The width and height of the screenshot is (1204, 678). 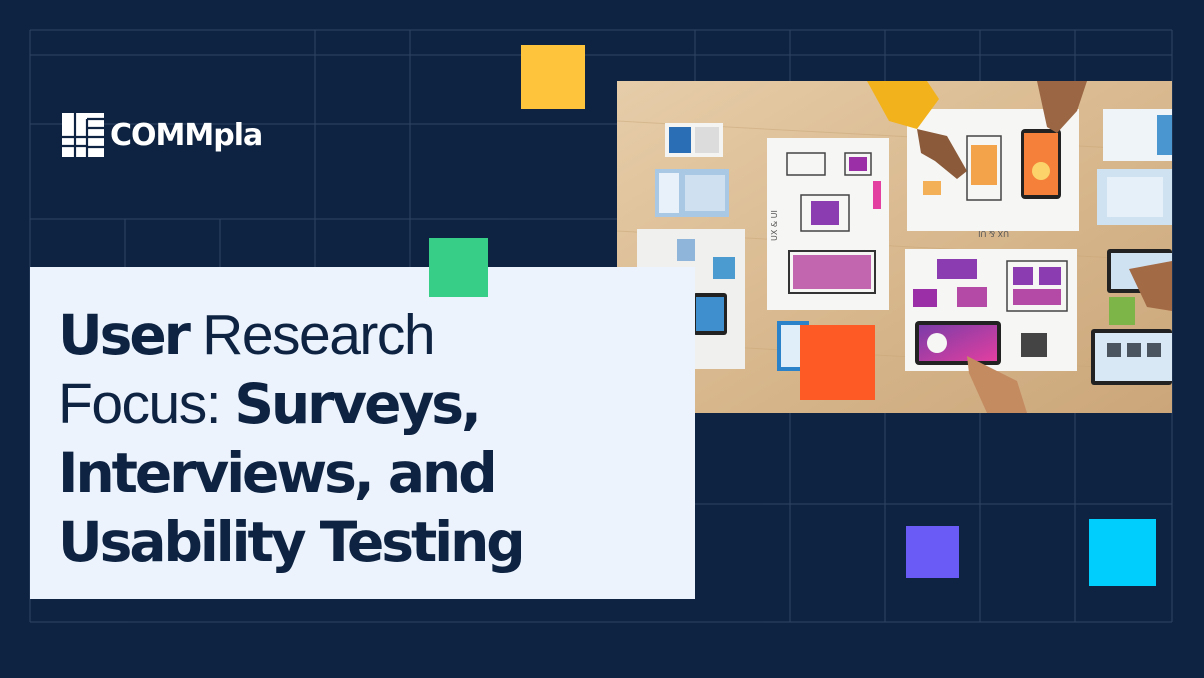 I want to click on sheet-label-2: UX & UI, so click(x=993, y=233).